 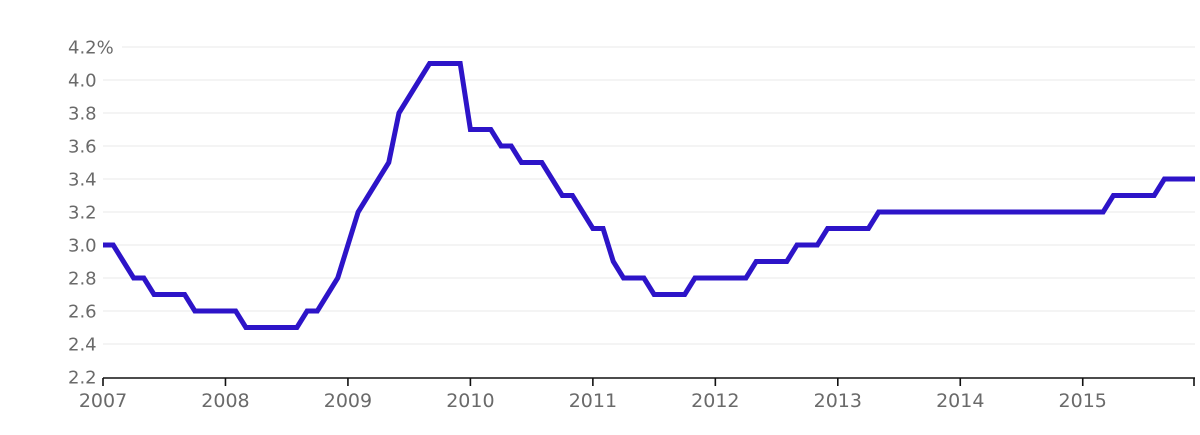 I want to click on x-axis-tick-label: 2014, so click(x=960, y=401).